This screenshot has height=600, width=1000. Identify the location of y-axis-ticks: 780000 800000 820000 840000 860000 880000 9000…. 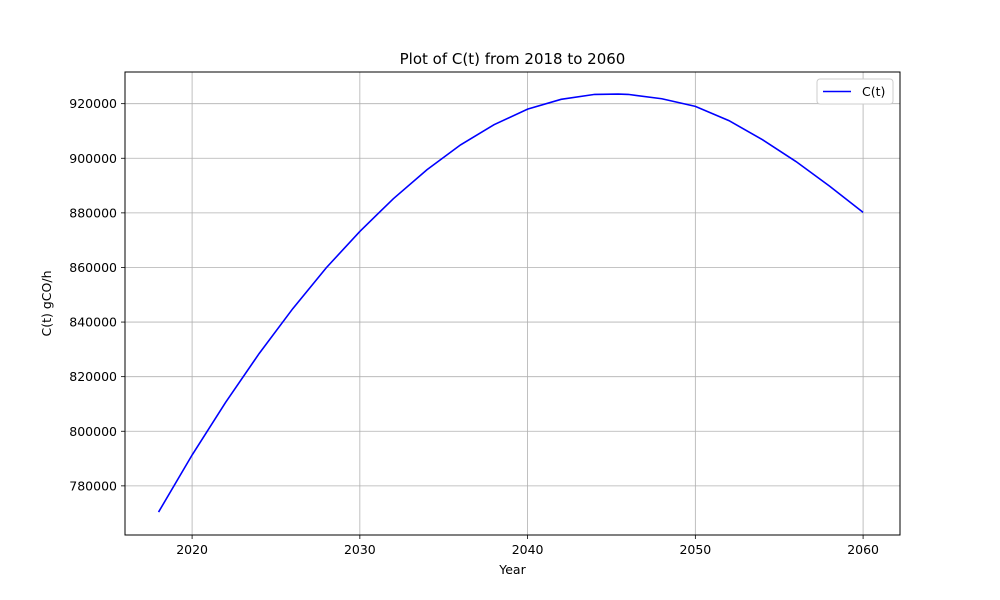
(97, 294).